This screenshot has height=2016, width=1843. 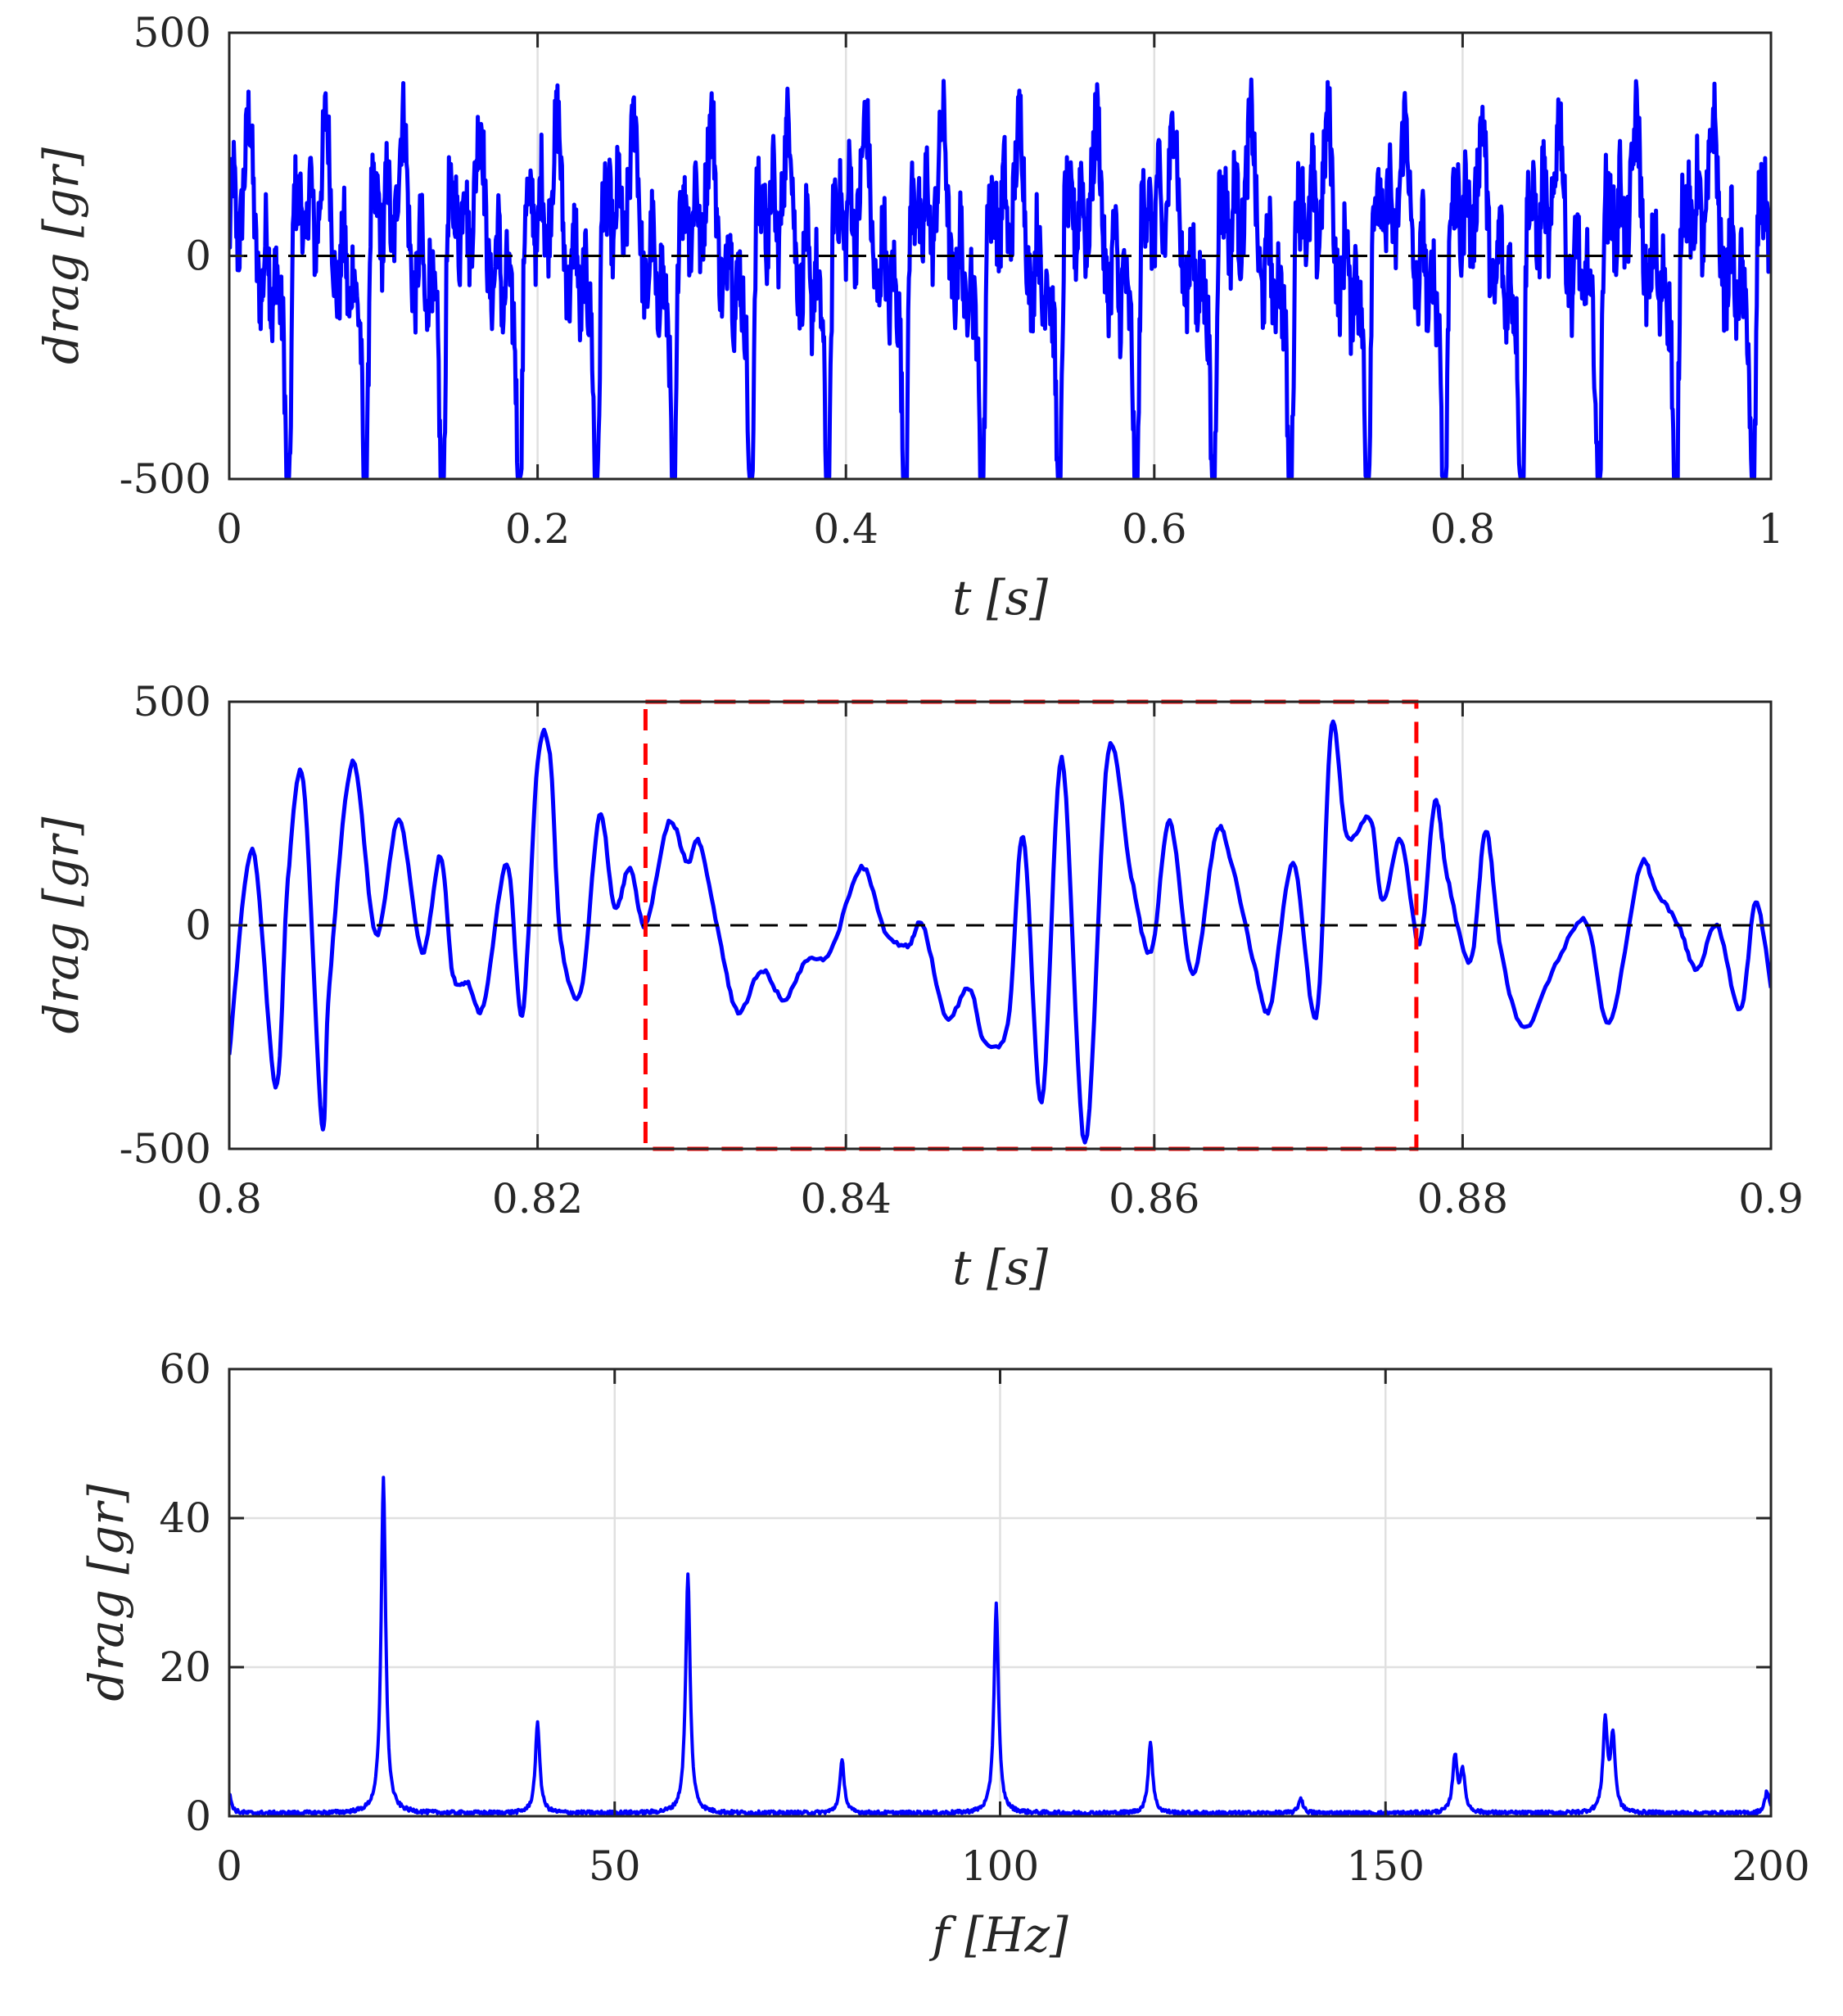 What do you see at coordinates (1462, 1199) in the screenshot?
I see `x-tick-label: 0.88` at bounding box center [1462, 1199].